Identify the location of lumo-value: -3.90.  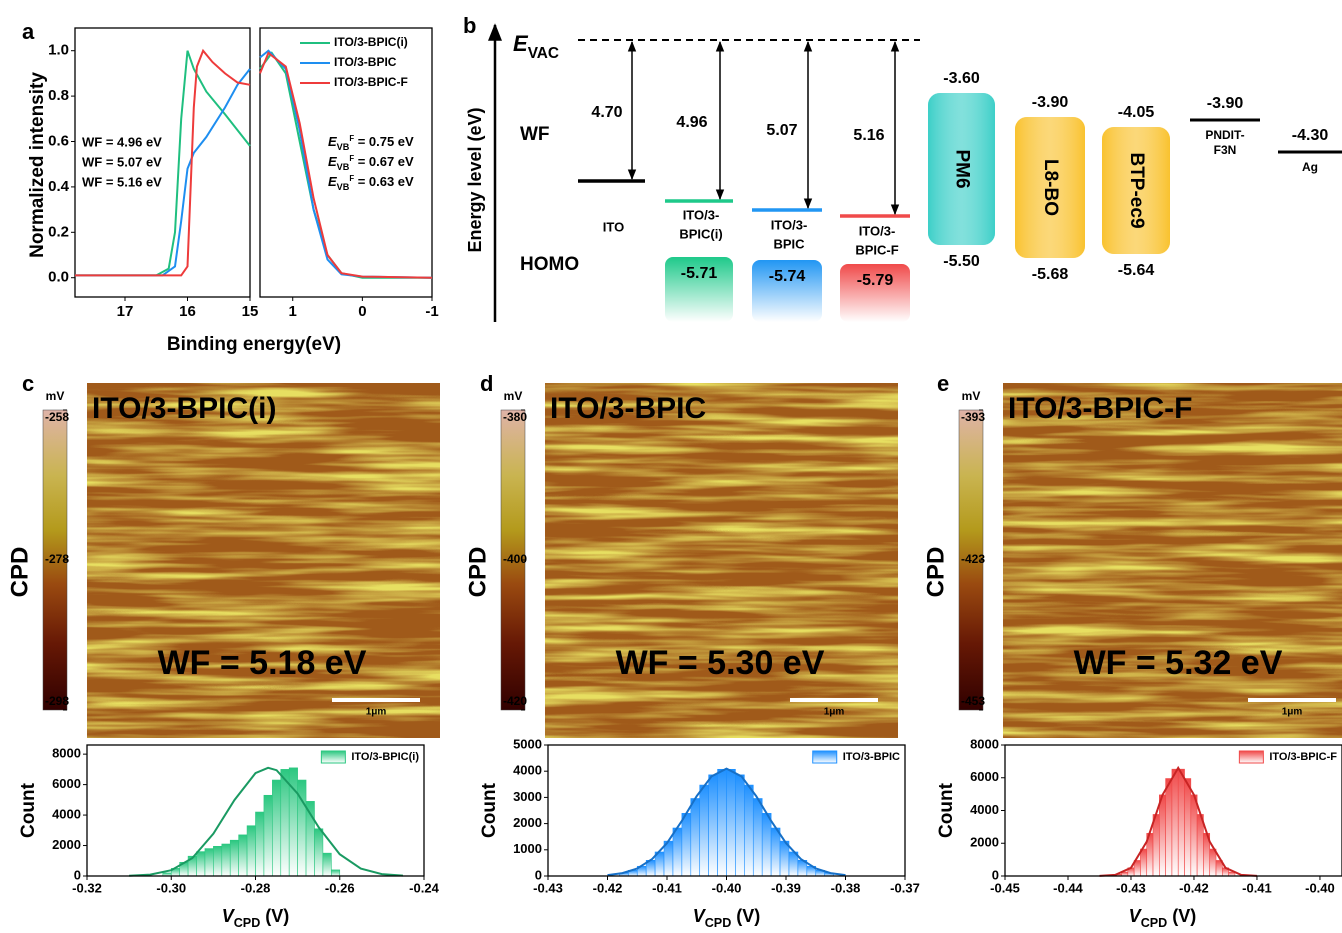
(1050, 102).